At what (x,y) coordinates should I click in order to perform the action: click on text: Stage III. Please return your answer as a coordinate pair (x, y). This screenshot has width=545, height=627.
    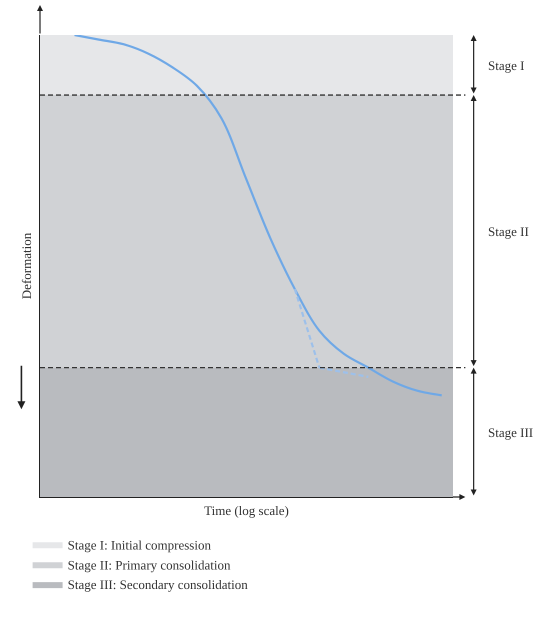
    Looking at the image, I should click on (511, 432).